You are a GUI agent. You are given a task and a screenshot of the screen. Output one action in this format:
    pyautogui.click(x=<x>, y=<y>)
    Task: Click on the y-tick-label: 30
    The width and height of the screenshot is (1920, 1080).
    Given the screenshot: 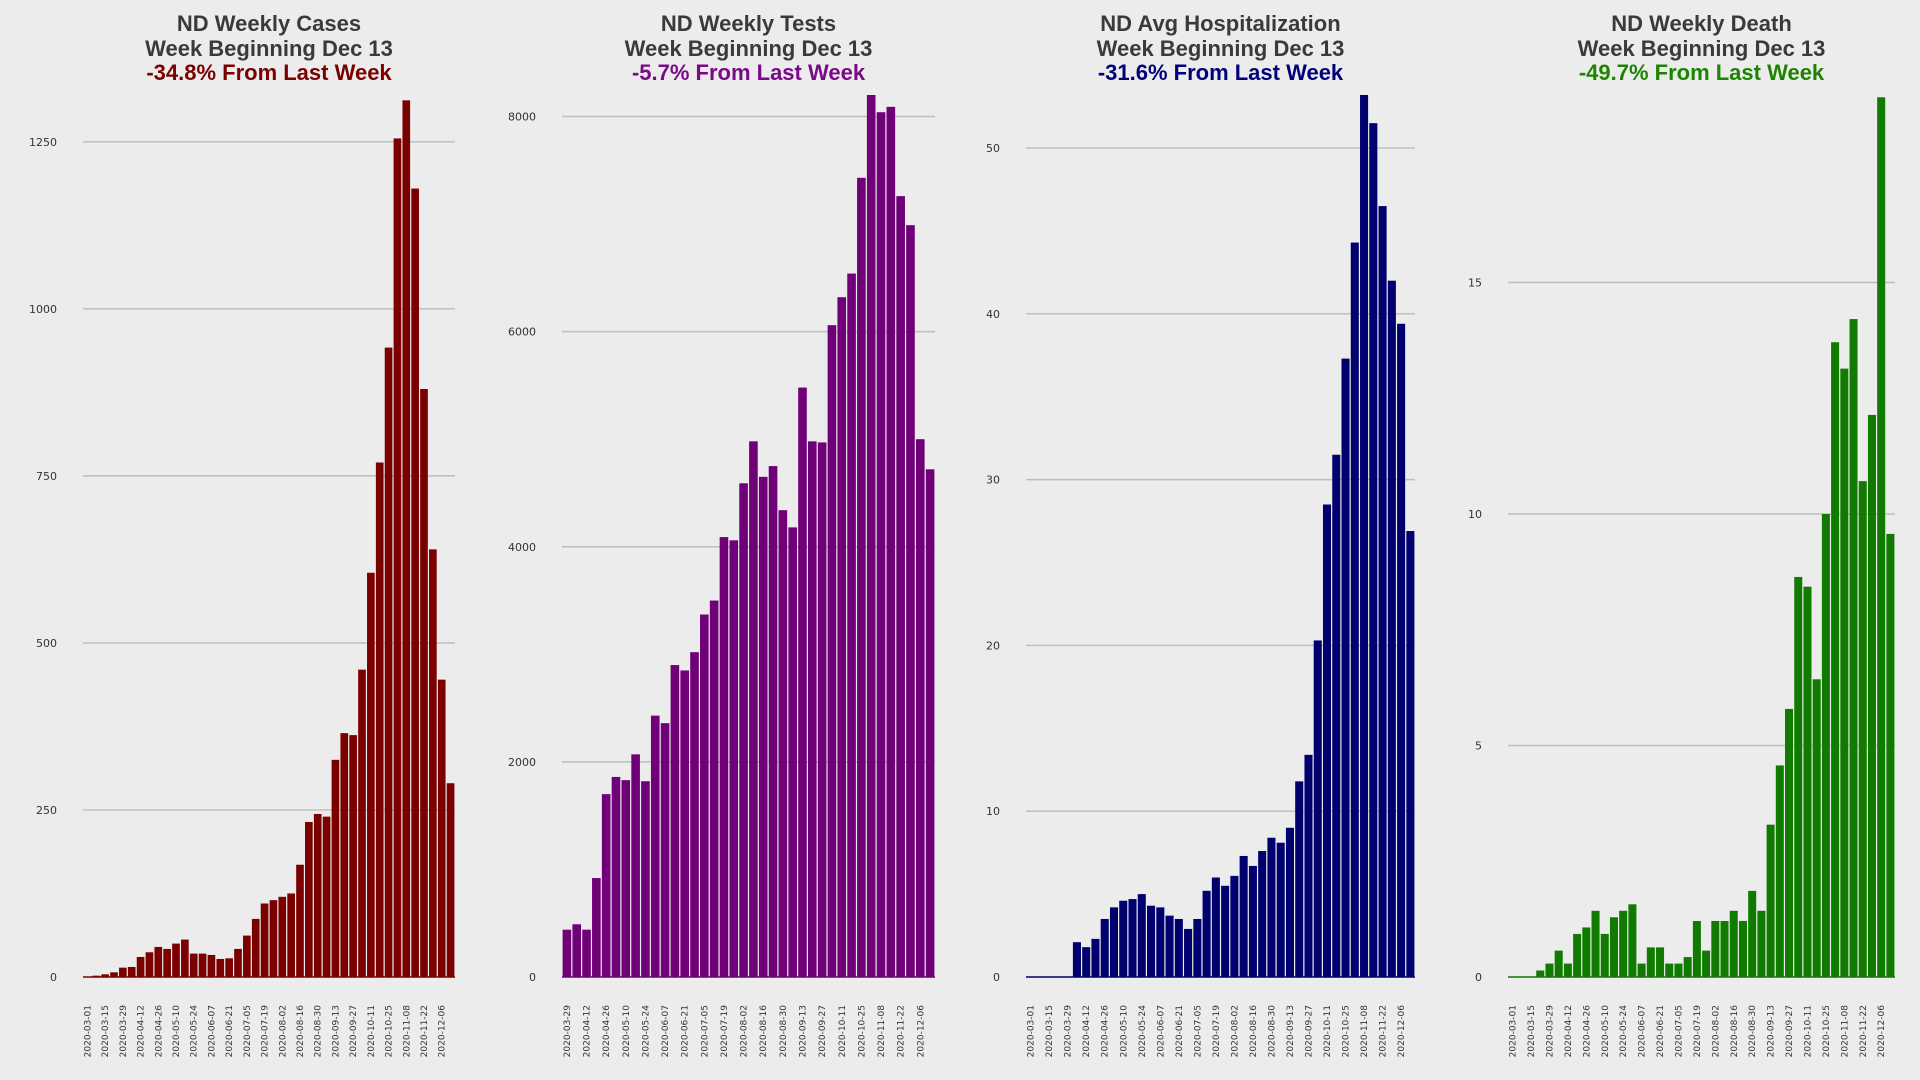 What is the action you would take?
    pyautogui.click(x=993, y=480)
    